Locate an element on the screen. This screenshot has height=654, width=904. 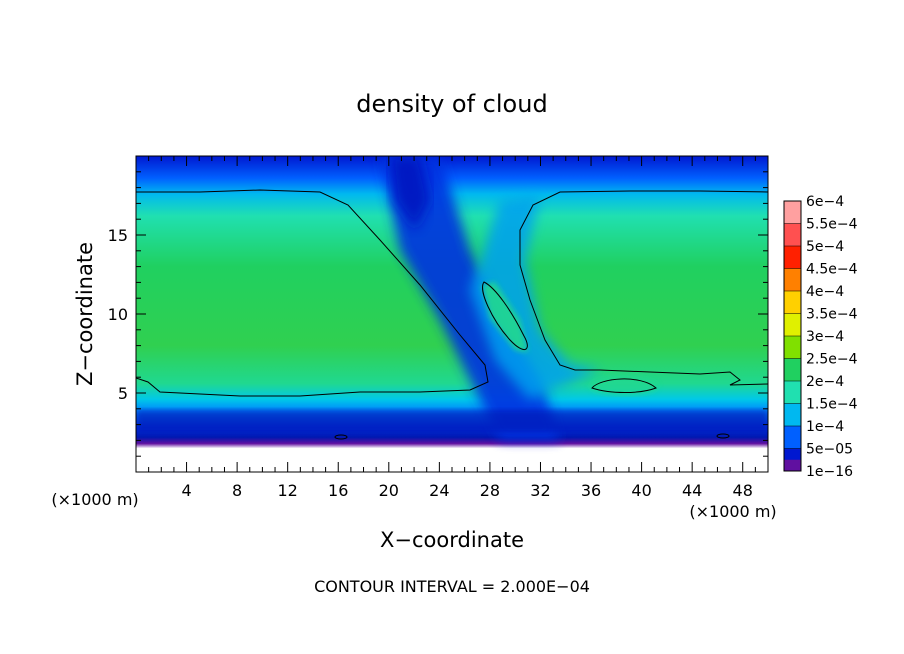
contour-left-top is located at coordinates (312, 293).